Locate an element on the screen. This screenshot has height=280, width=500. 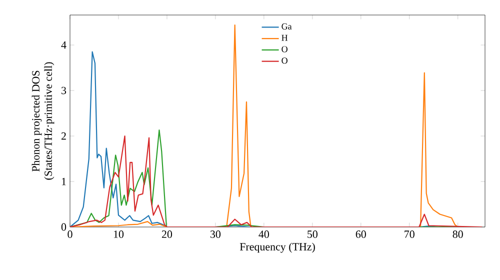
x-tick-label: 30 is located at coordinates (215, 234).